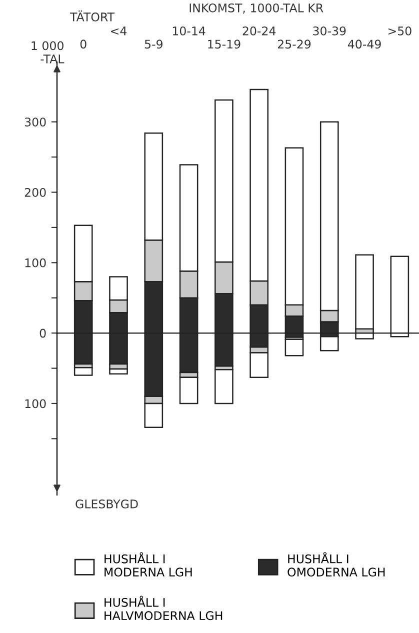 Image resolution: width=419 pixels, height=633 pixels. What do you see at coordinates (119, 31) in the screenshot?
I see `x-tick-label: <4` at bounding box center [119, 31].